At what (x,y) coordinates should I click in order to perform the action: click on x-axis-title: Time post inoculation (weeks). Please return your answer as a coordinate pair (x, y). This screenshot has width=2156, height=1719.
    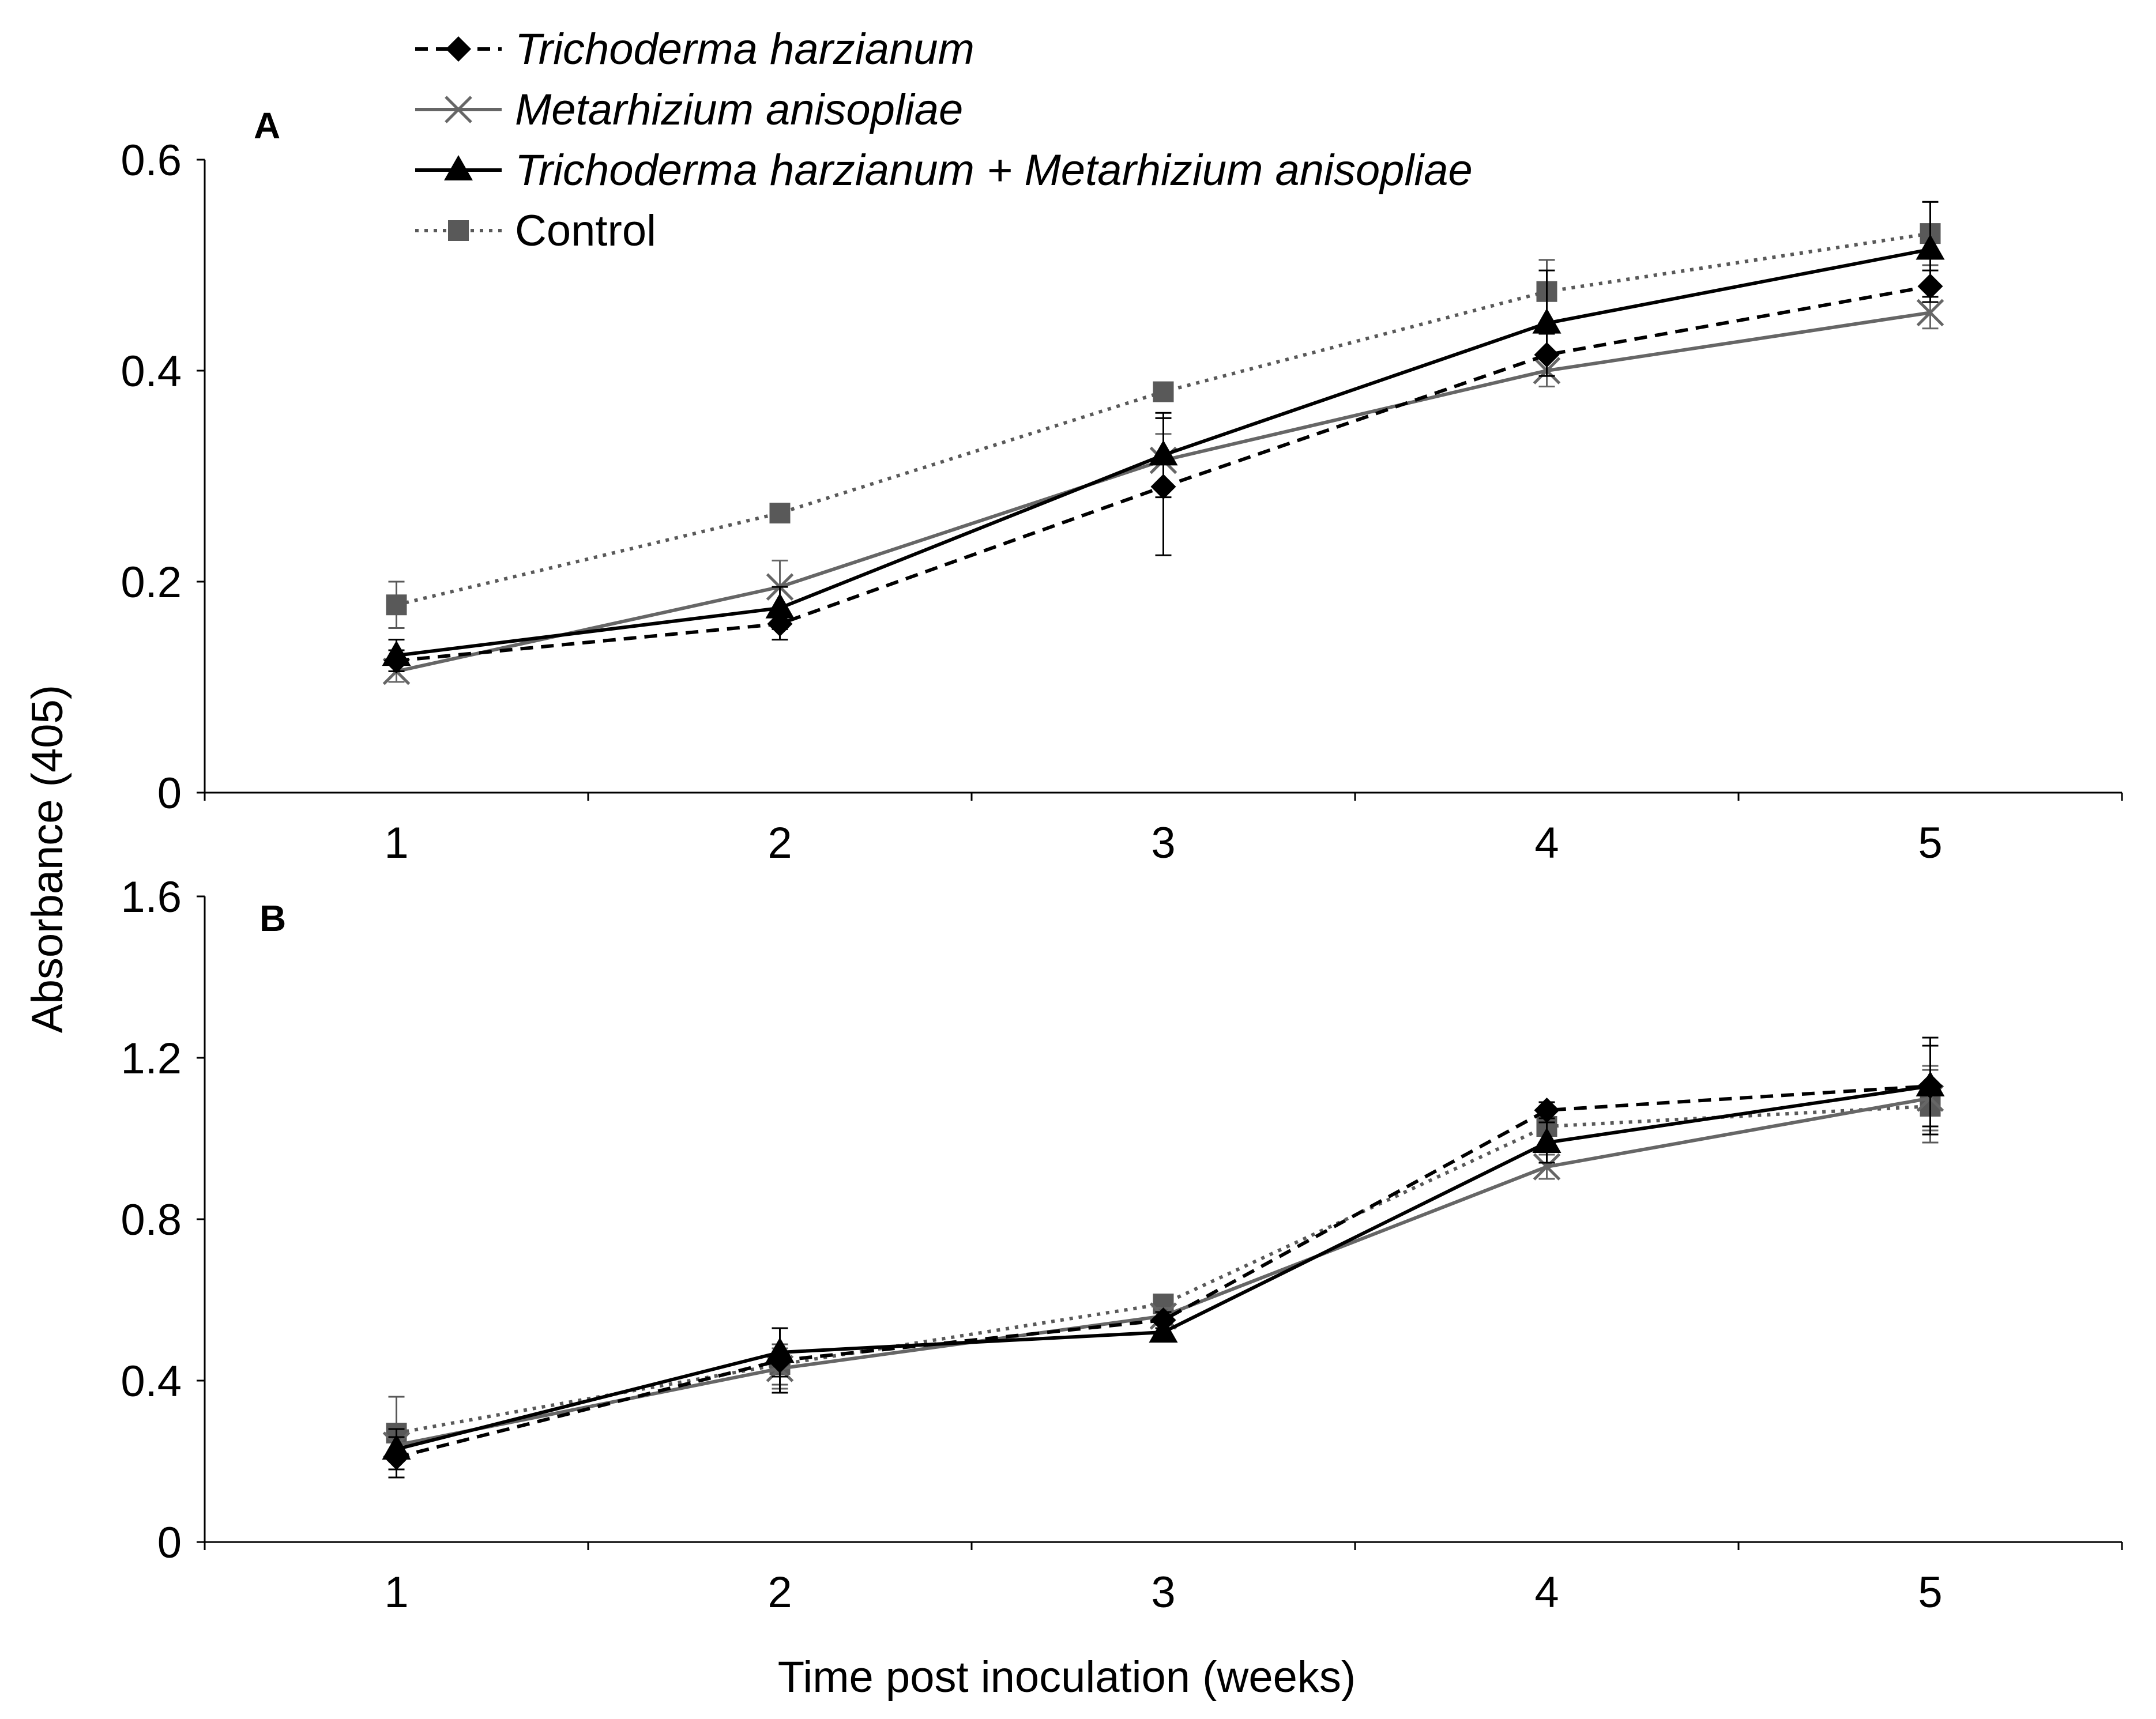
    Looking at the image, I should click on (1067, 1677).